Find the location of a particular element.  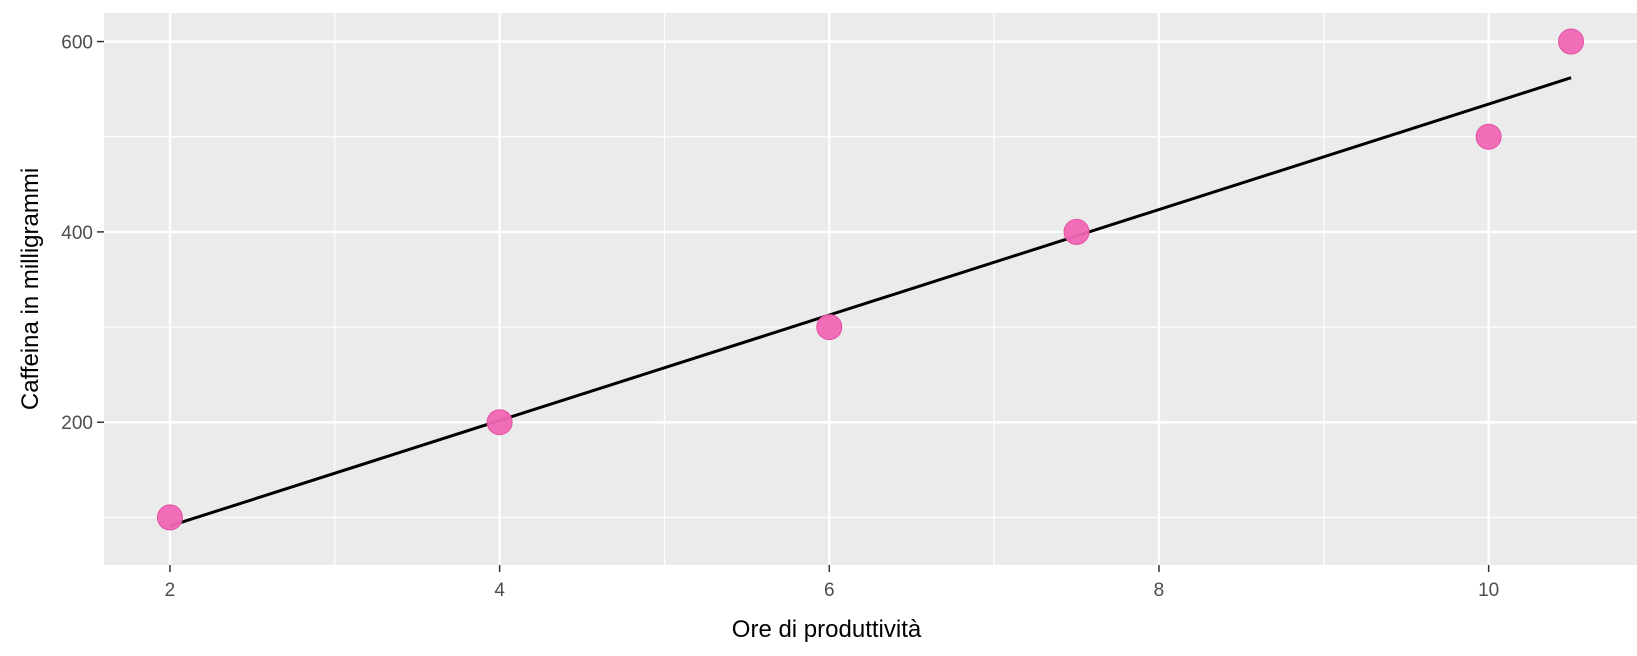

x-tick-label: 2 is located at coordinates (170, 590).